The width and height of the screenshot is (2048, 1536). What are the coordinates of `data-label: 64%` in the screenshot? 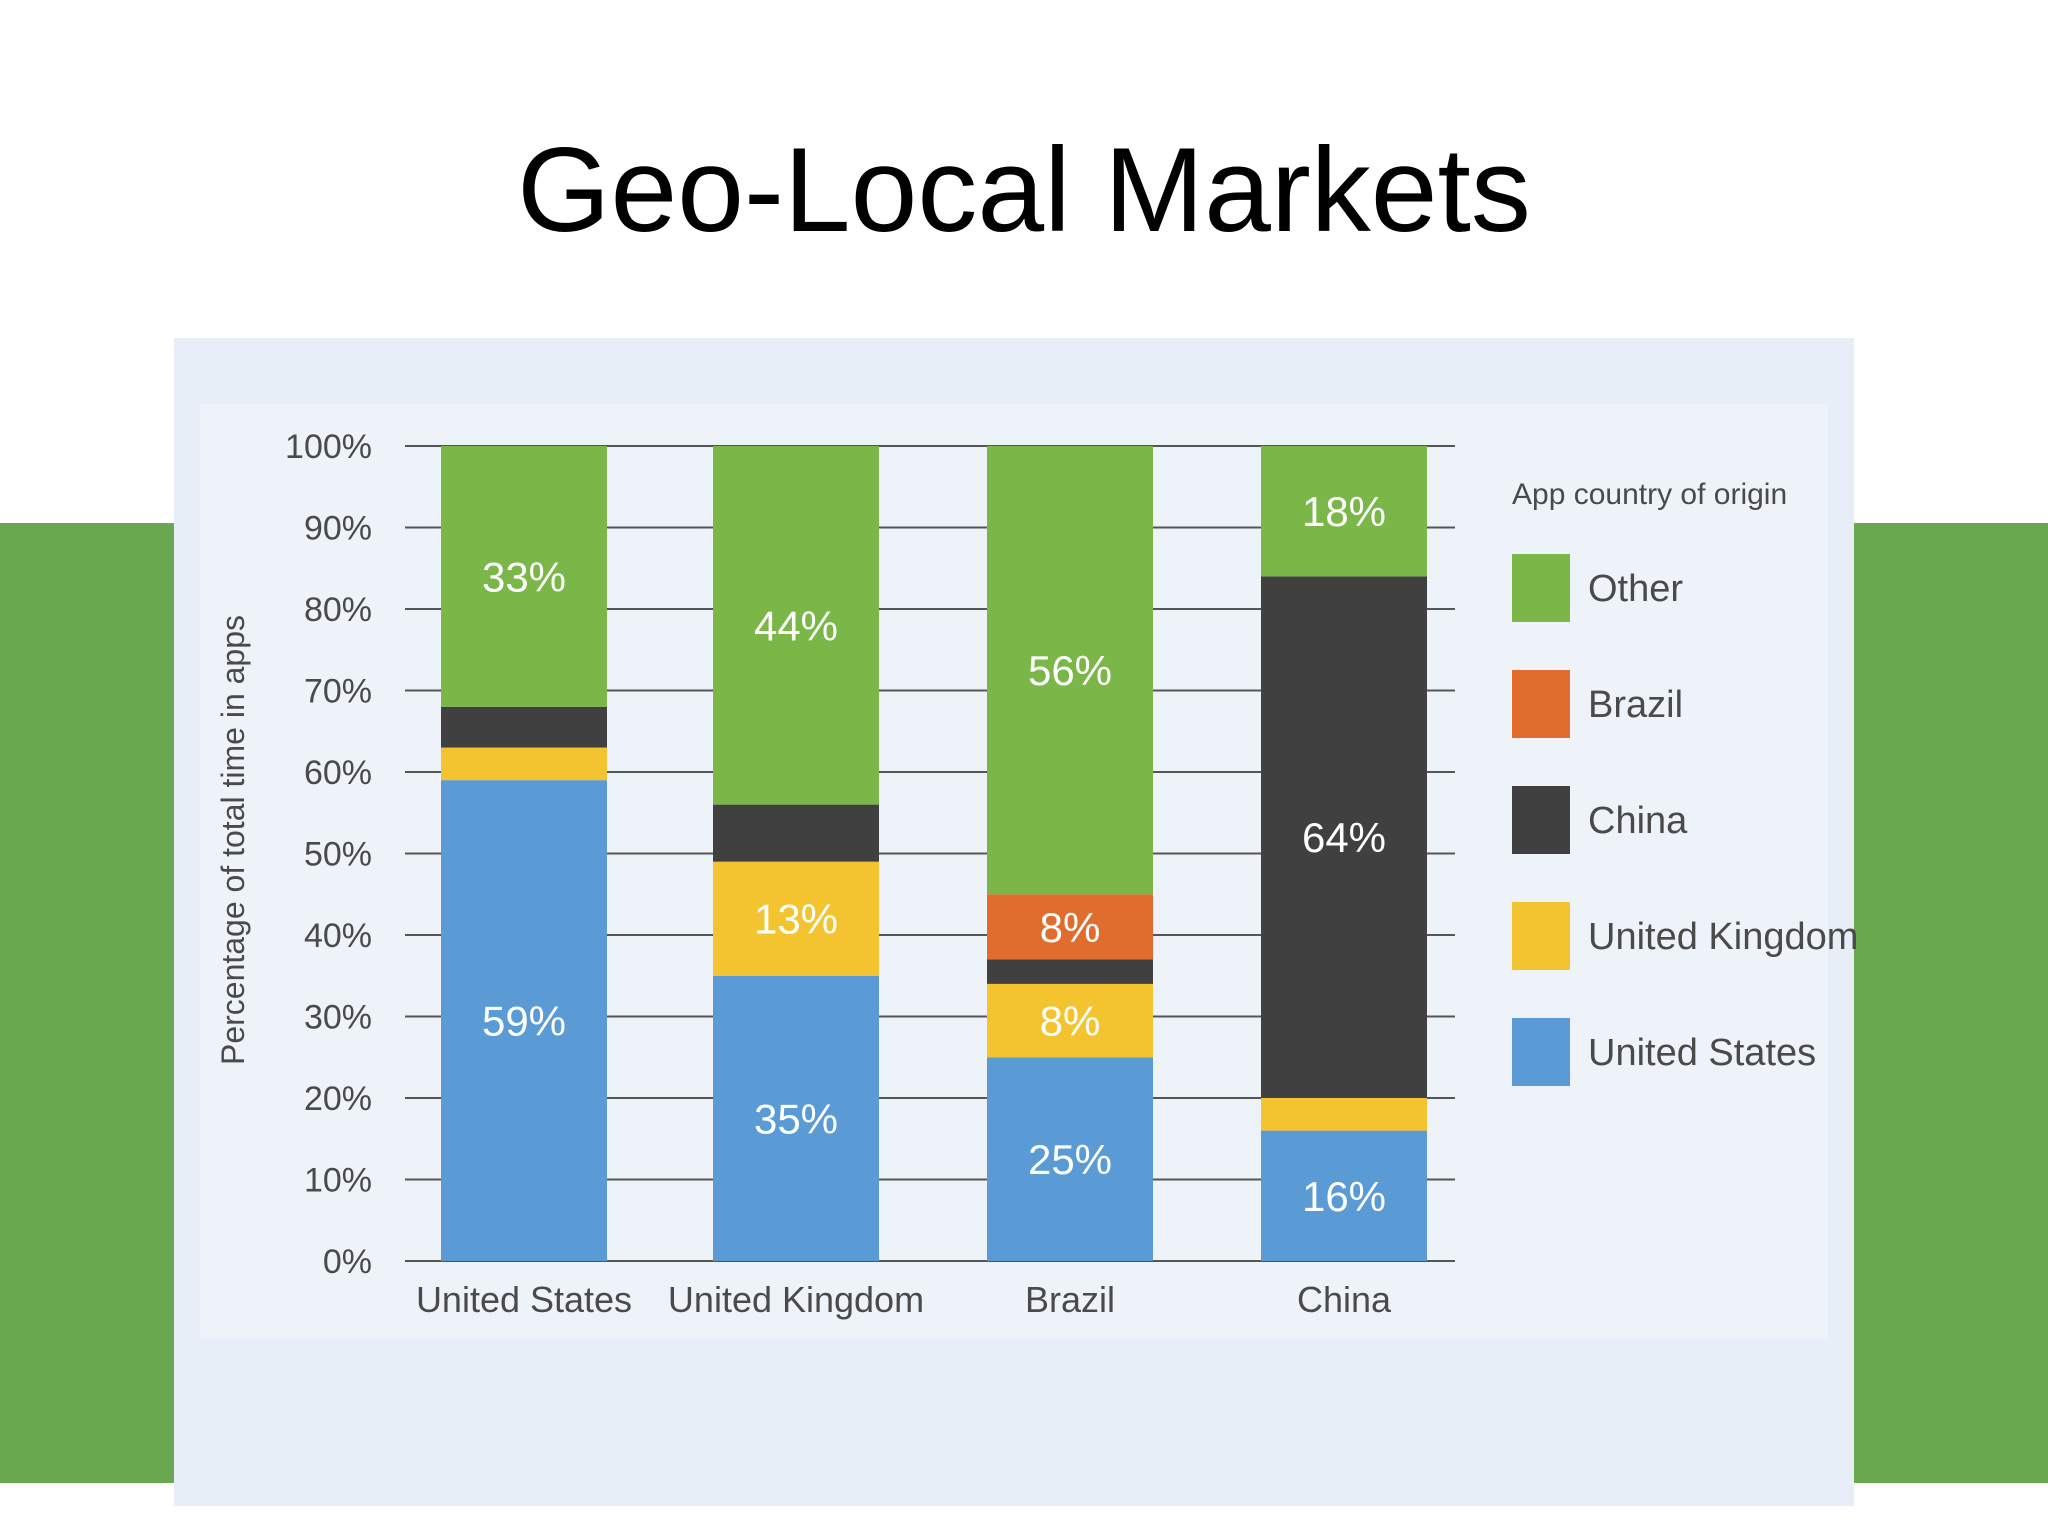 It's located at (1344, 837).